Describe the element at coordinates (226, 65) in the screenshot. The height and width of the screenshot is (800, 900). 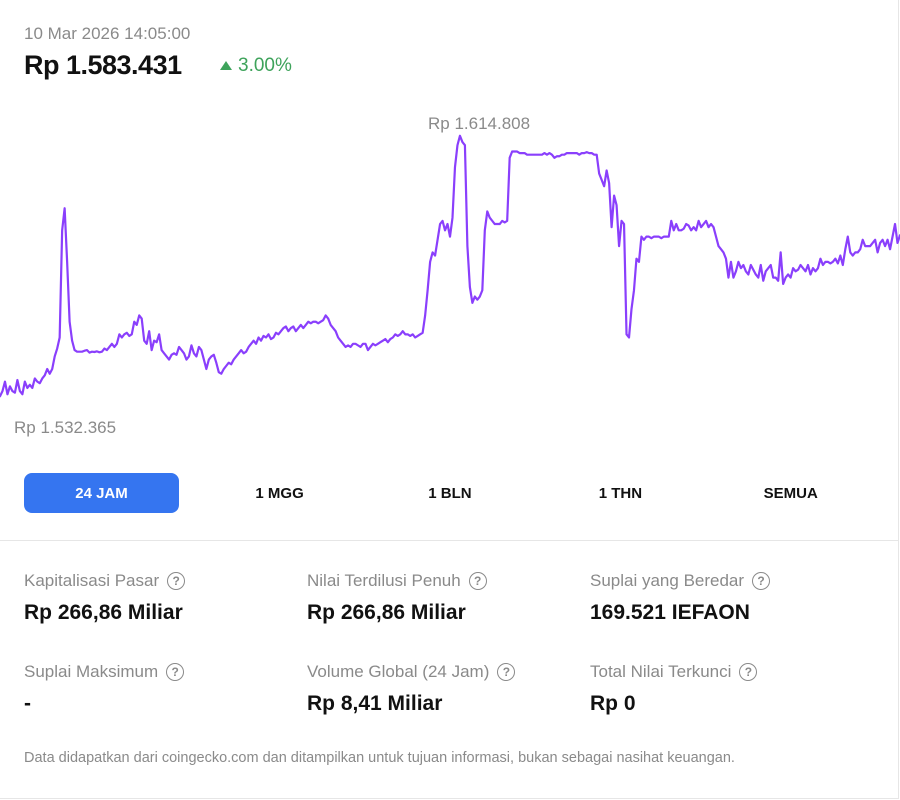
I see `up-arrow-icon` at that location.